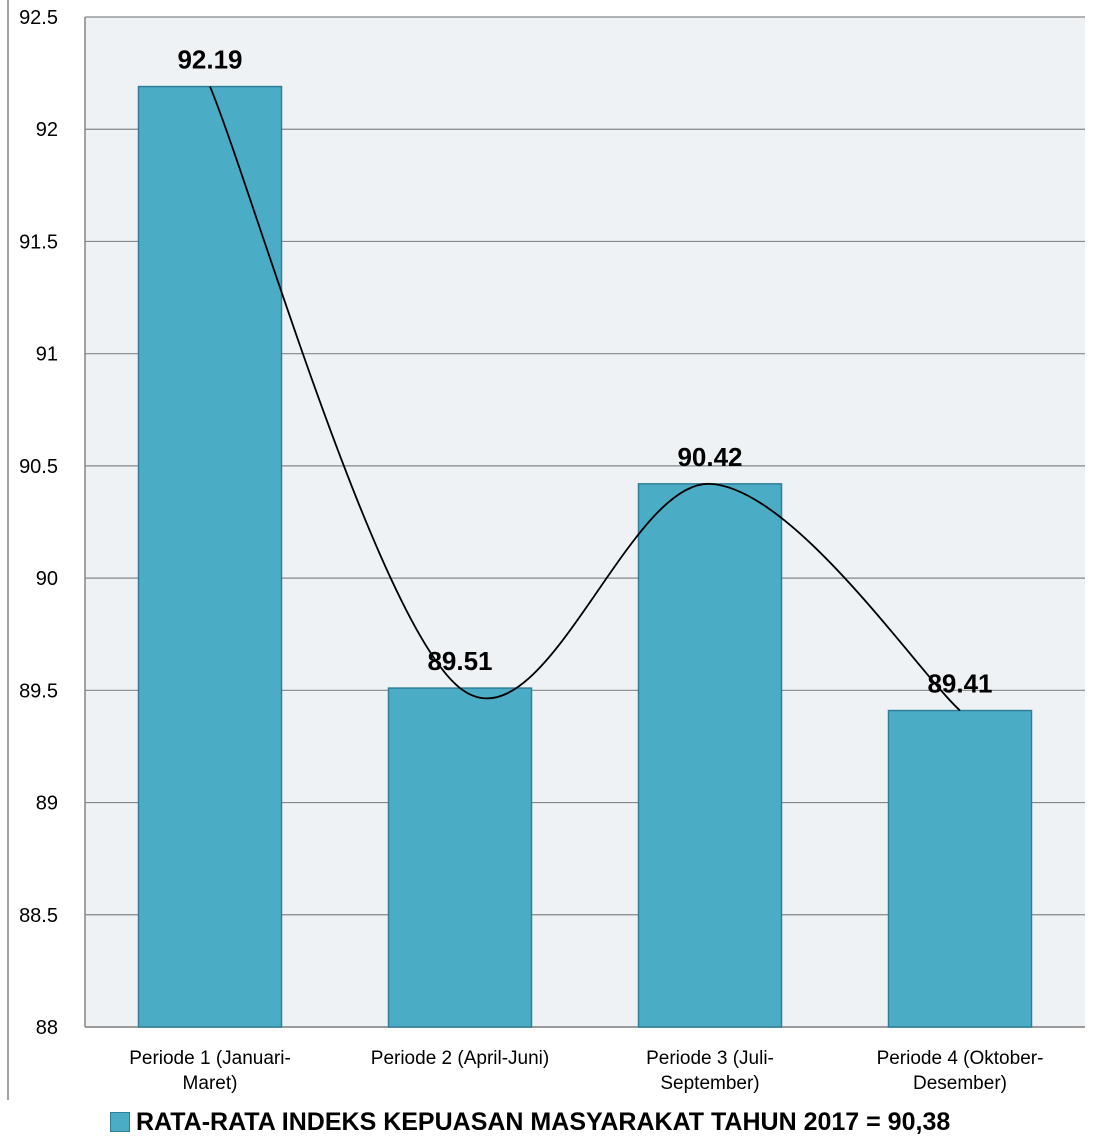 The width and height of the screenshot is (1098, 1144). I want to click on data-label: 92.19, so click(209, 60).